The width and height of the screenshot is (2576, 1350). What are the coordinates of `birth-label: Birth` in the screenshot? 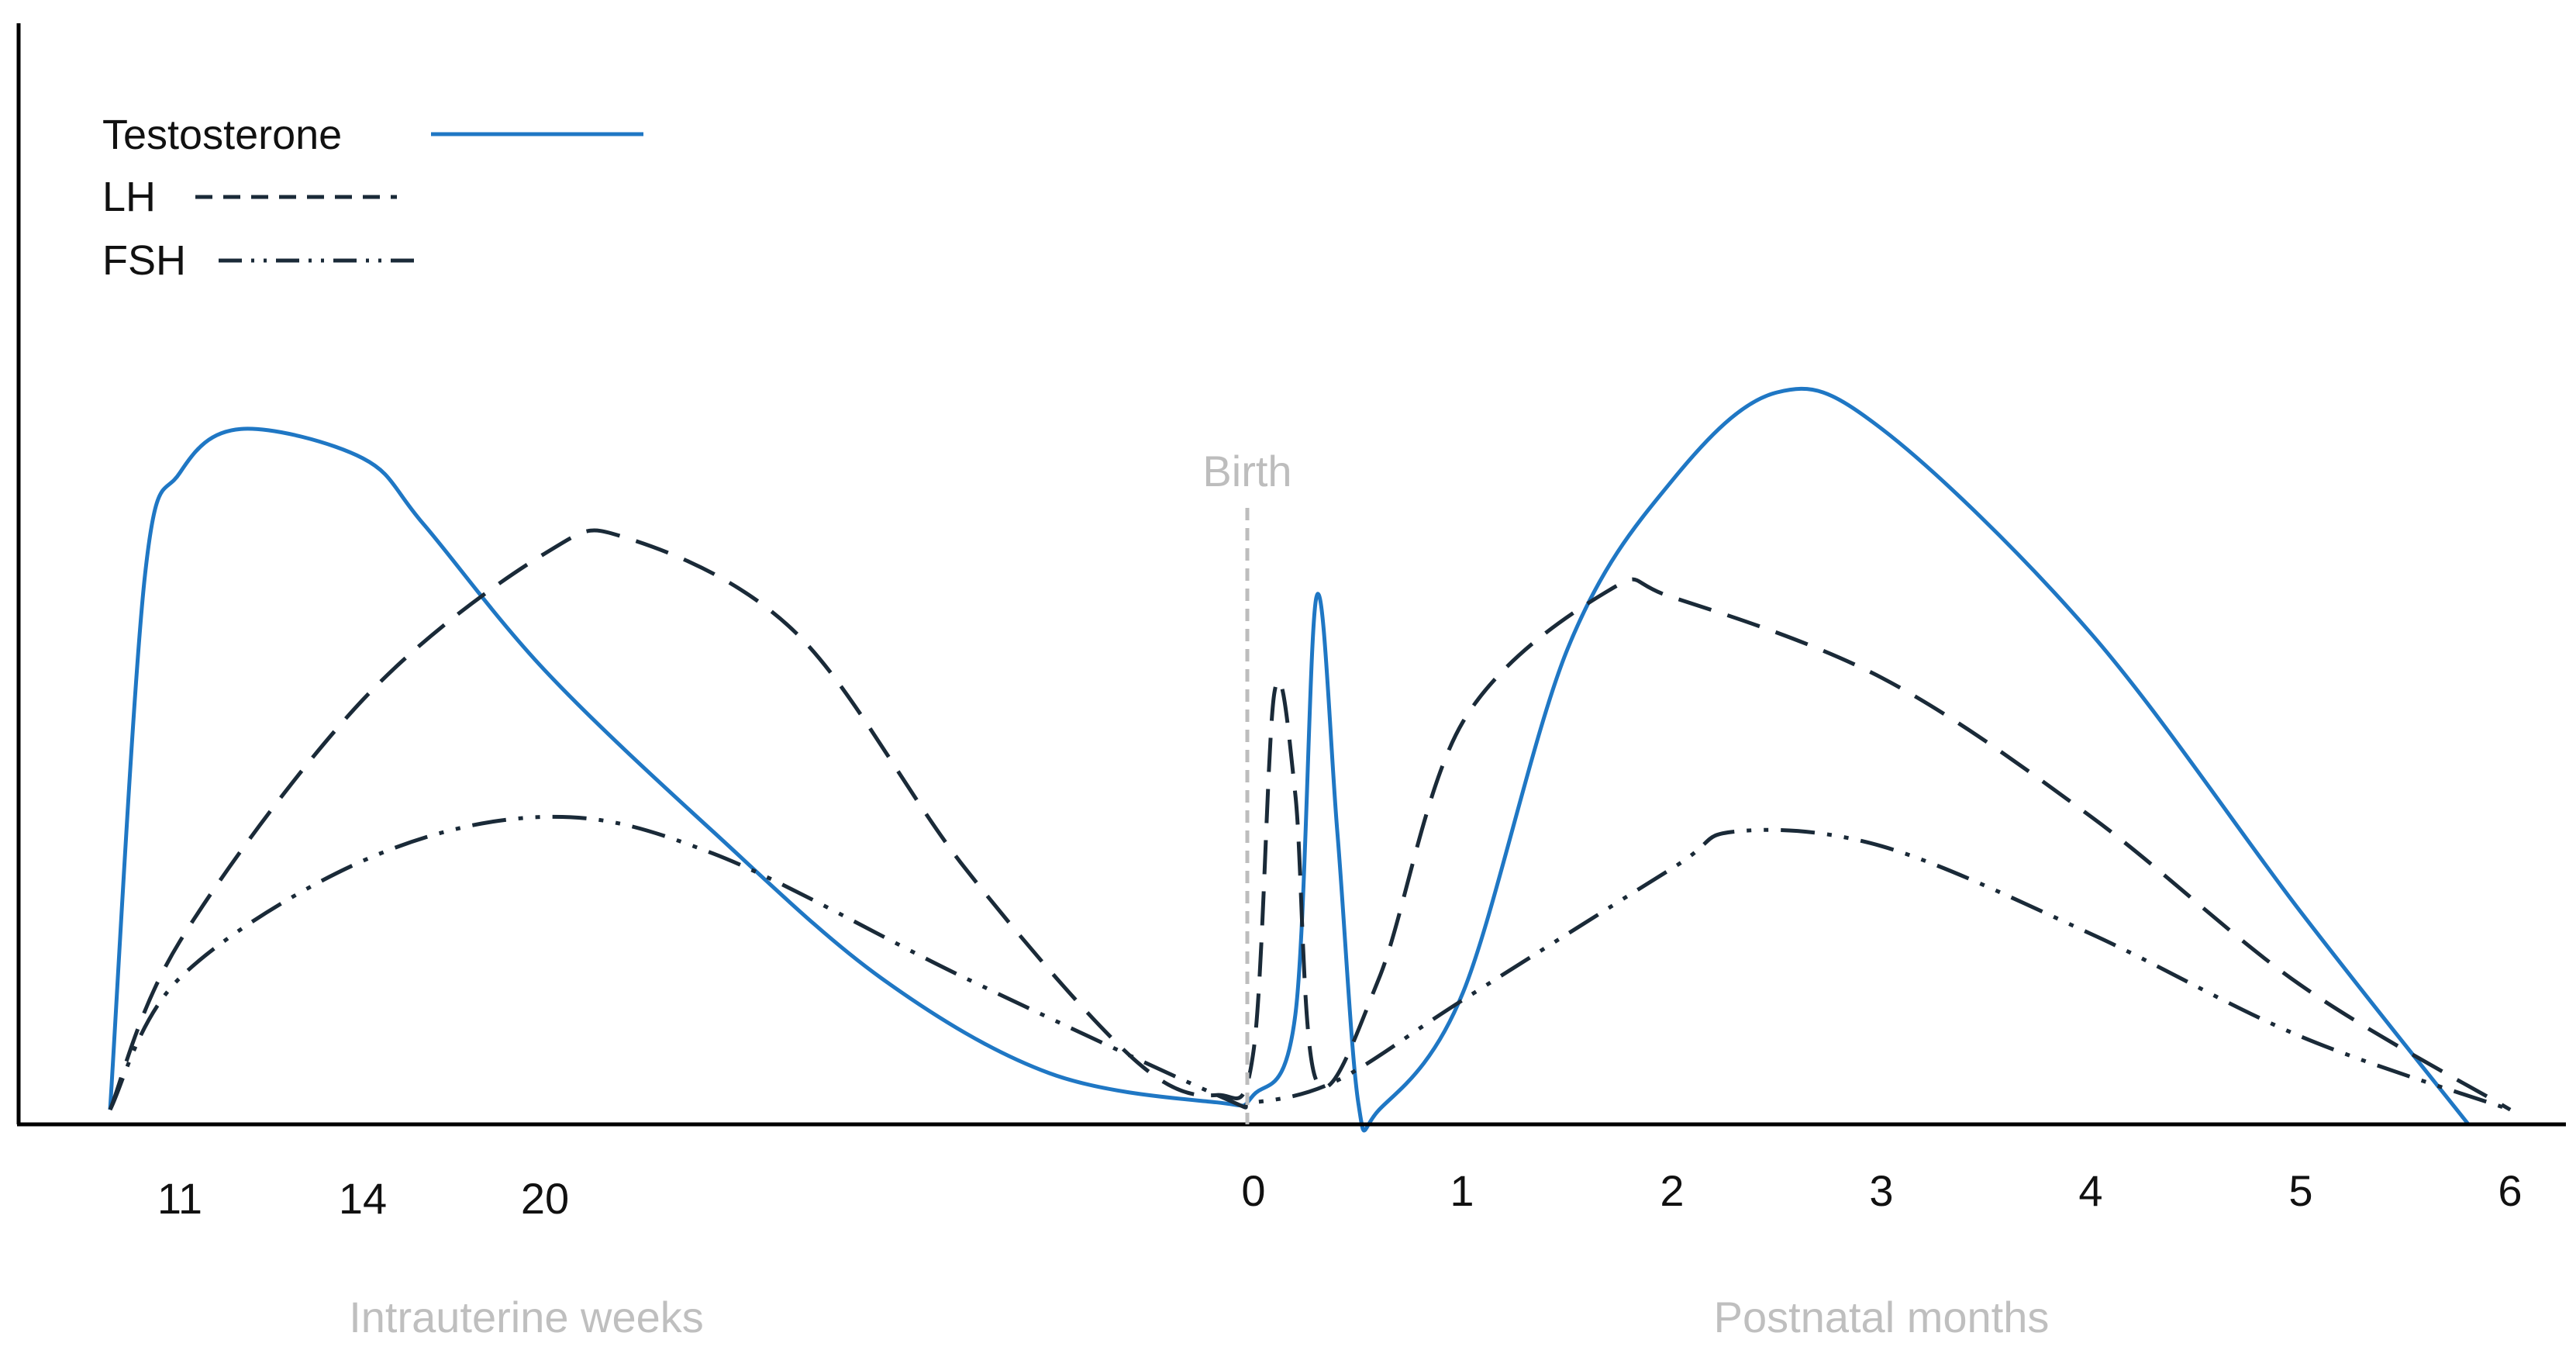 It's located at (1246, 471).